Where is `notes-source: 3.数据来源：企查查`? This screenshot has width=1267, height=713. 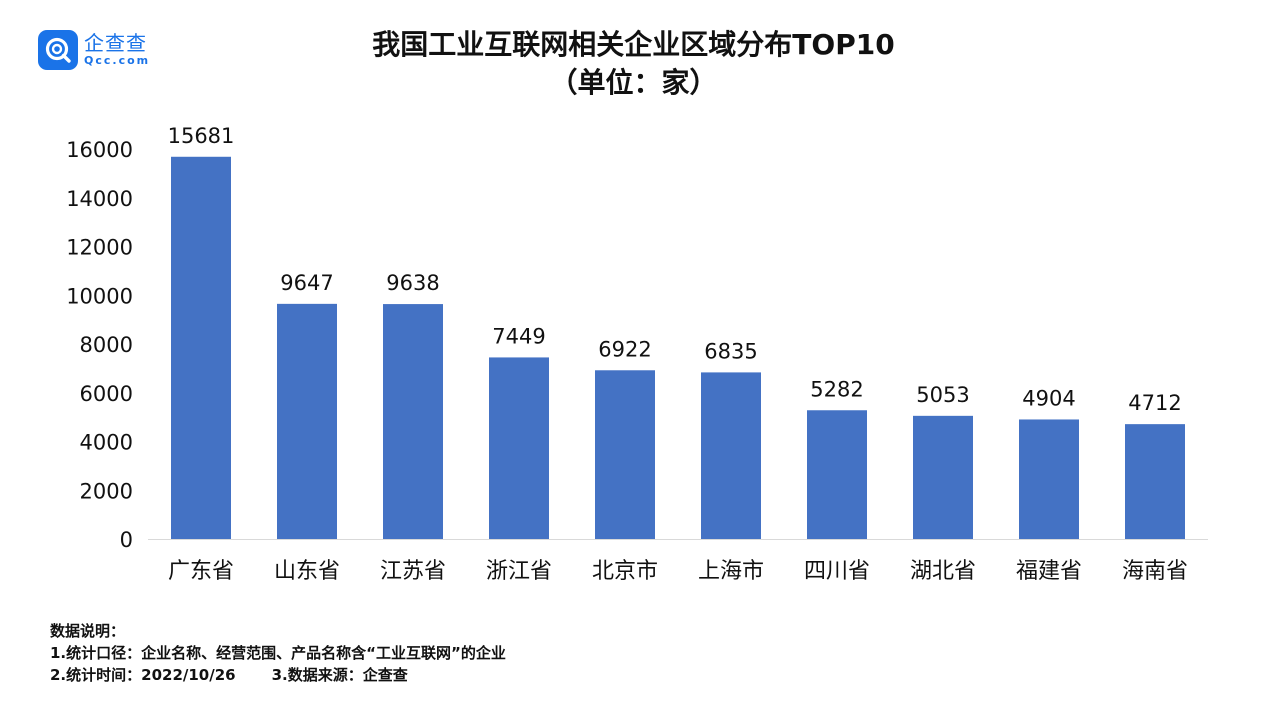 notes-source: 3.数据来源：企查查 is located at coordinates (339, 675).